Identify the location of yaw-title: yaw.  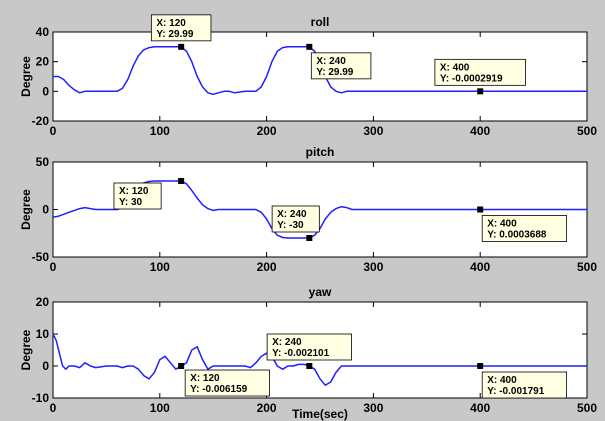
(320, 292).